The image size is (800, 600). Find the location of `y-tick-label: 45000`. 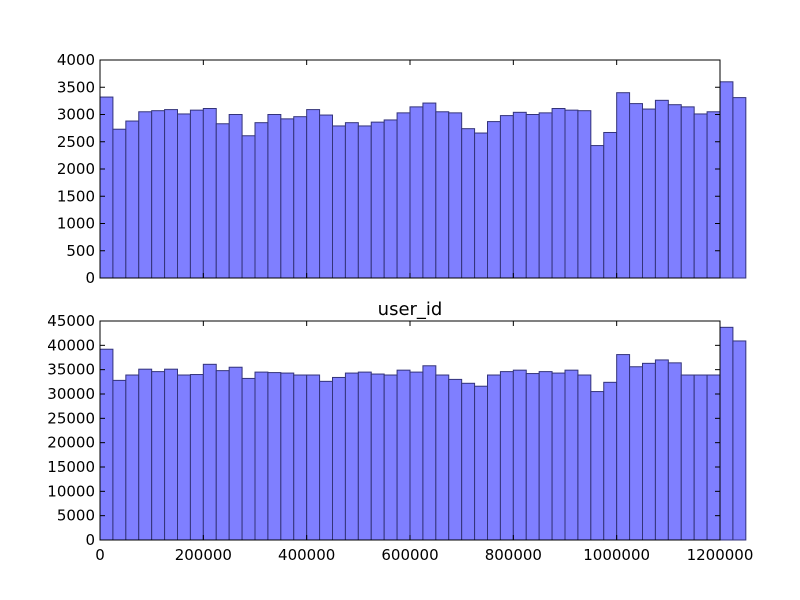

y-tick-label: 45000 is located at coordinates (71, 321).